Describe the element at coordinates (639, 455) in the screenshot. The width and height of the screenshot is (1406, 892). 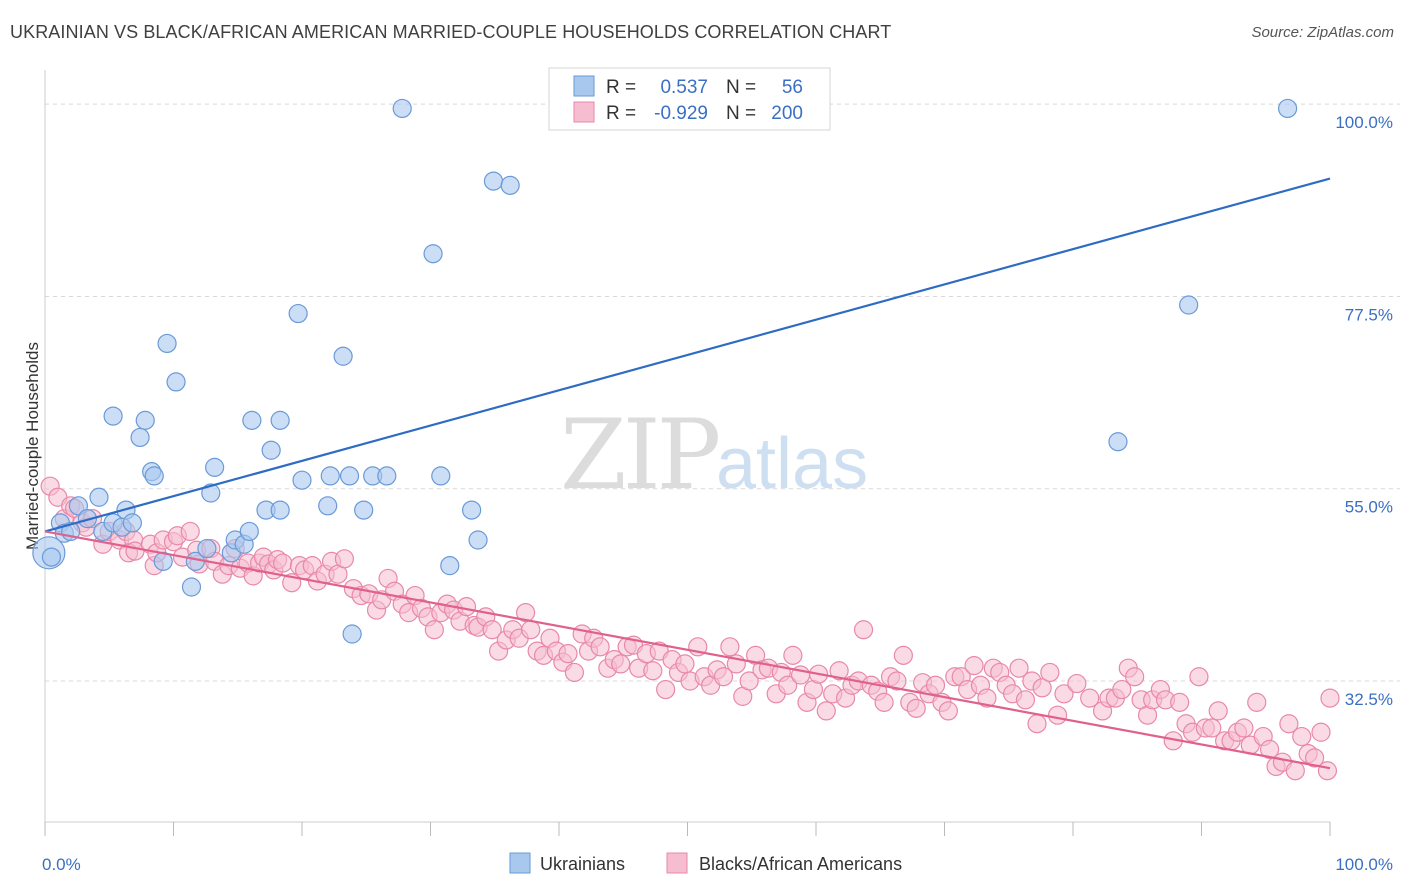
I see `watermark-zip: ZIP` at that location.